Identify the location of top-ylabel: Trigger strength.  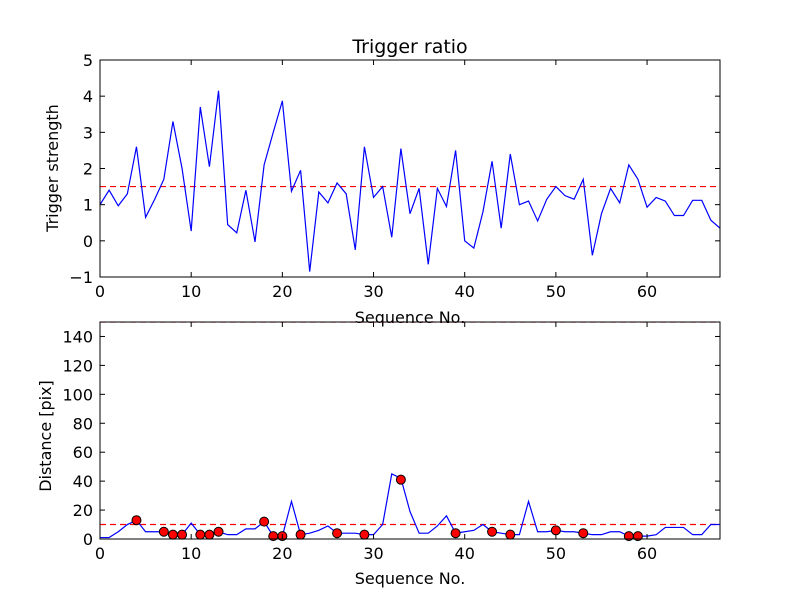
(52, 168).